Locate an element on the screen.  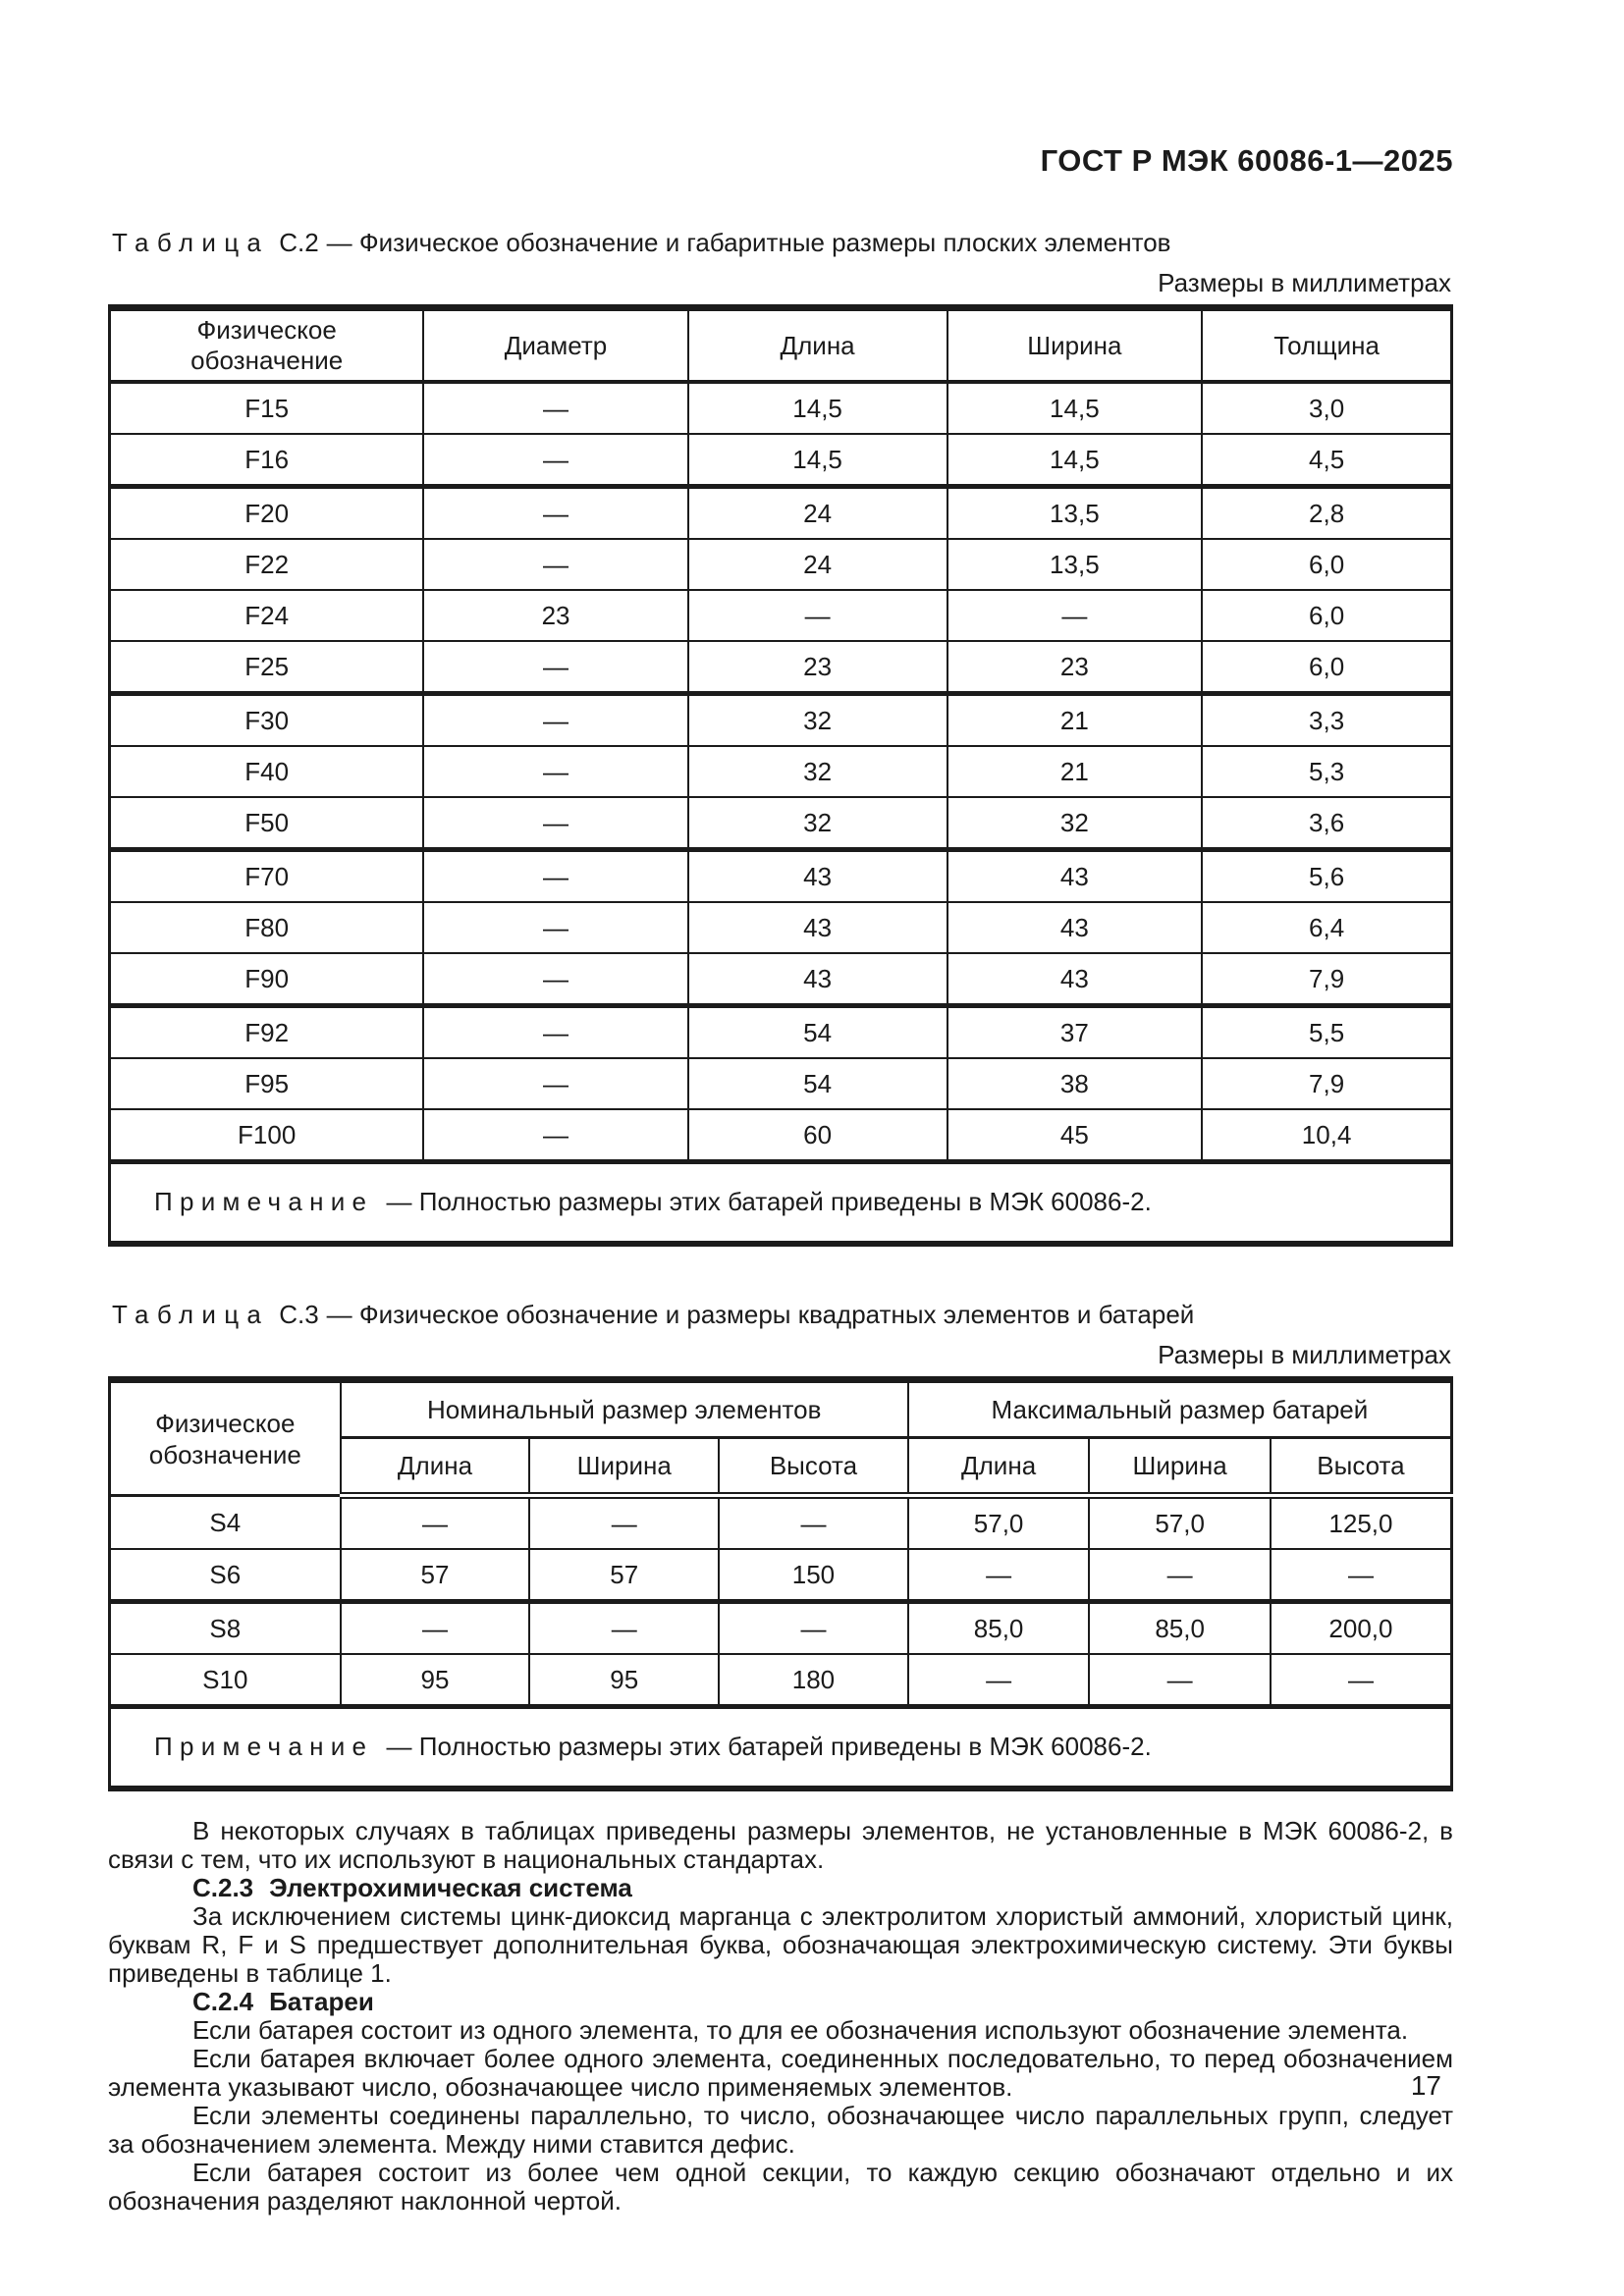
cell: 180 is located at coordinates (813, 1680).